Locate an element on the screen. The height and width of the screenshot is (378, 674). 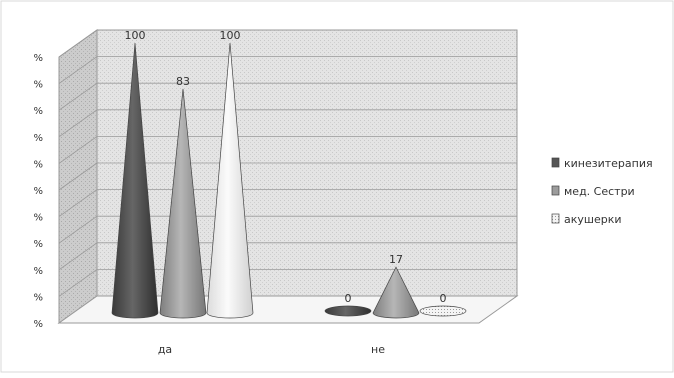
cone-кинезитерапия is located at coordinates (135, 180).